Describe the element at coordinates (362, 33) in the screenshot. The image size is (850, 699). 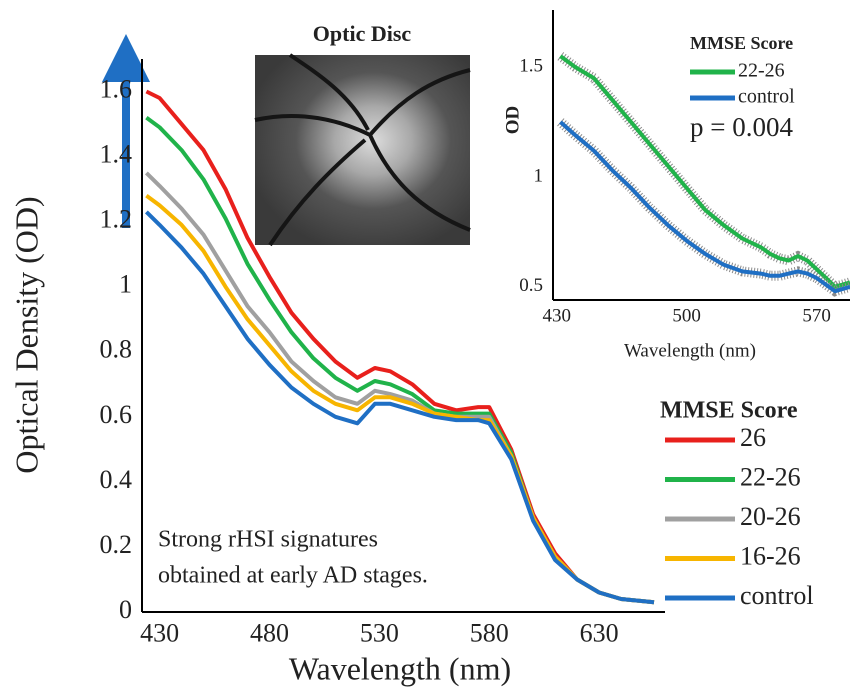
I see `image-title: Optic Disc` at that location.